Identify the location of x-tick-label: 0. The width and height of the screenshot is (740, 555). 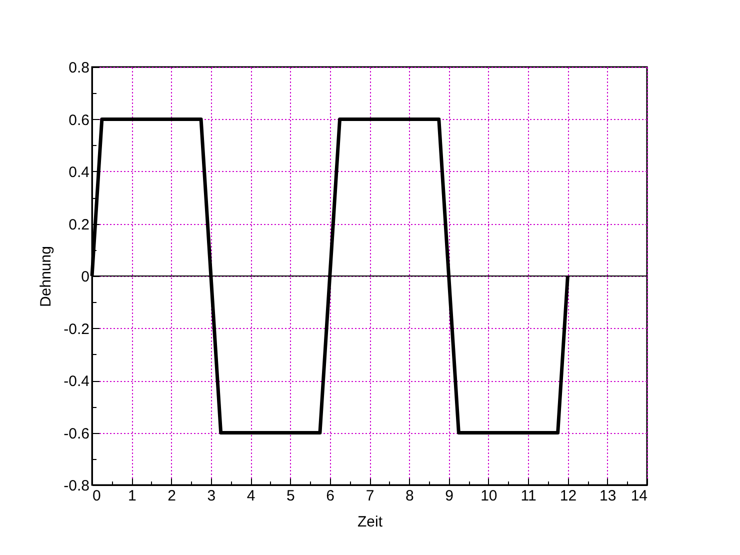
(96, 496).